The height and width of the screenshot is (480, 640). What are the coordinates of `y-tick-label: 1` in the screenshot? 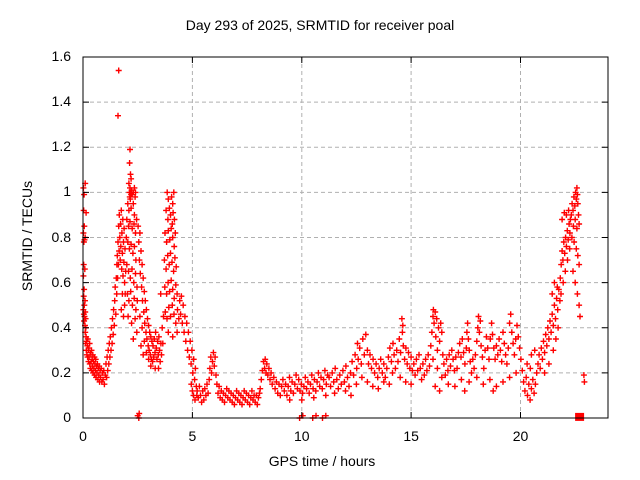 It's located at (67, 191).